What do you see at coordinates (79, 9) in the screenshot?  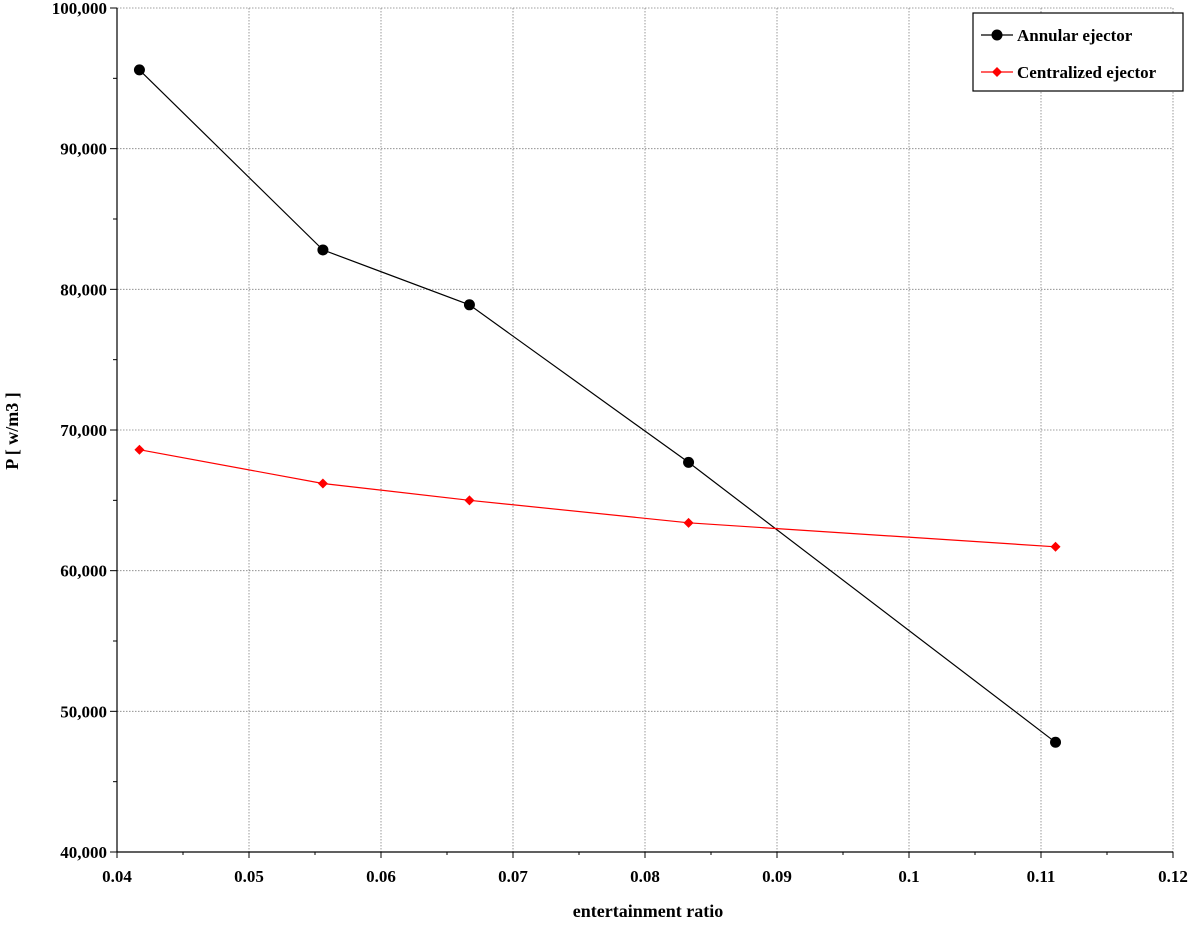 I see `y-tick-label: 100,000` at bounding box center [79, 9].